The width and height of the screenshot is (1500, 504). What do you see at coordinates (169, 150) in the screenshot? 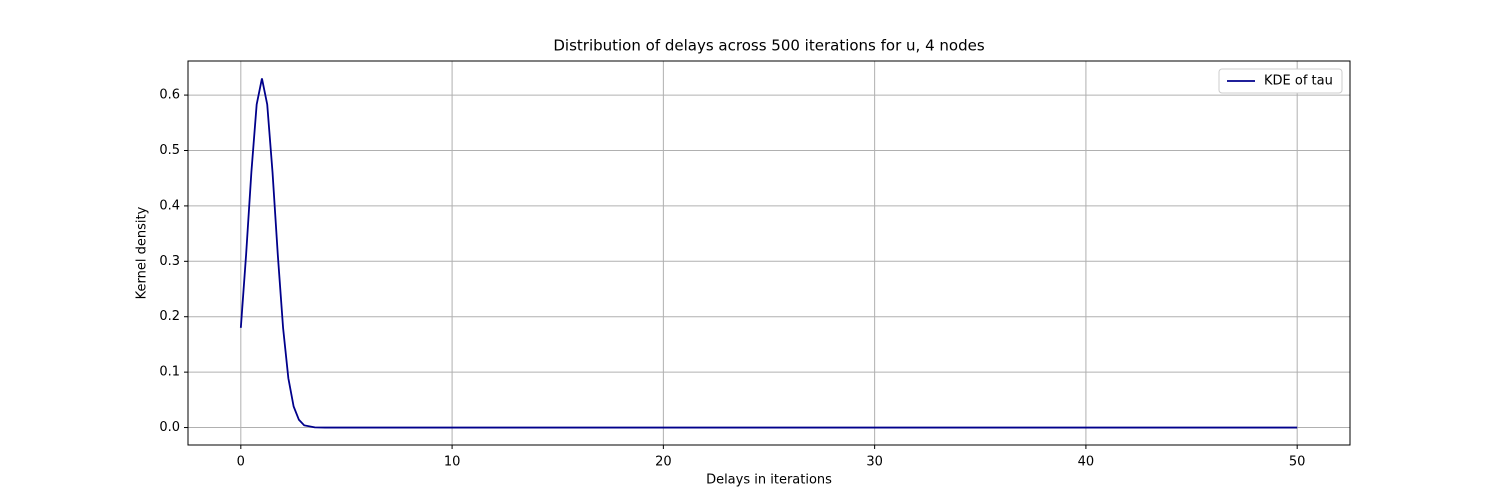
I see `y-tick-label: 0.5` at bounding box center [169, 150].